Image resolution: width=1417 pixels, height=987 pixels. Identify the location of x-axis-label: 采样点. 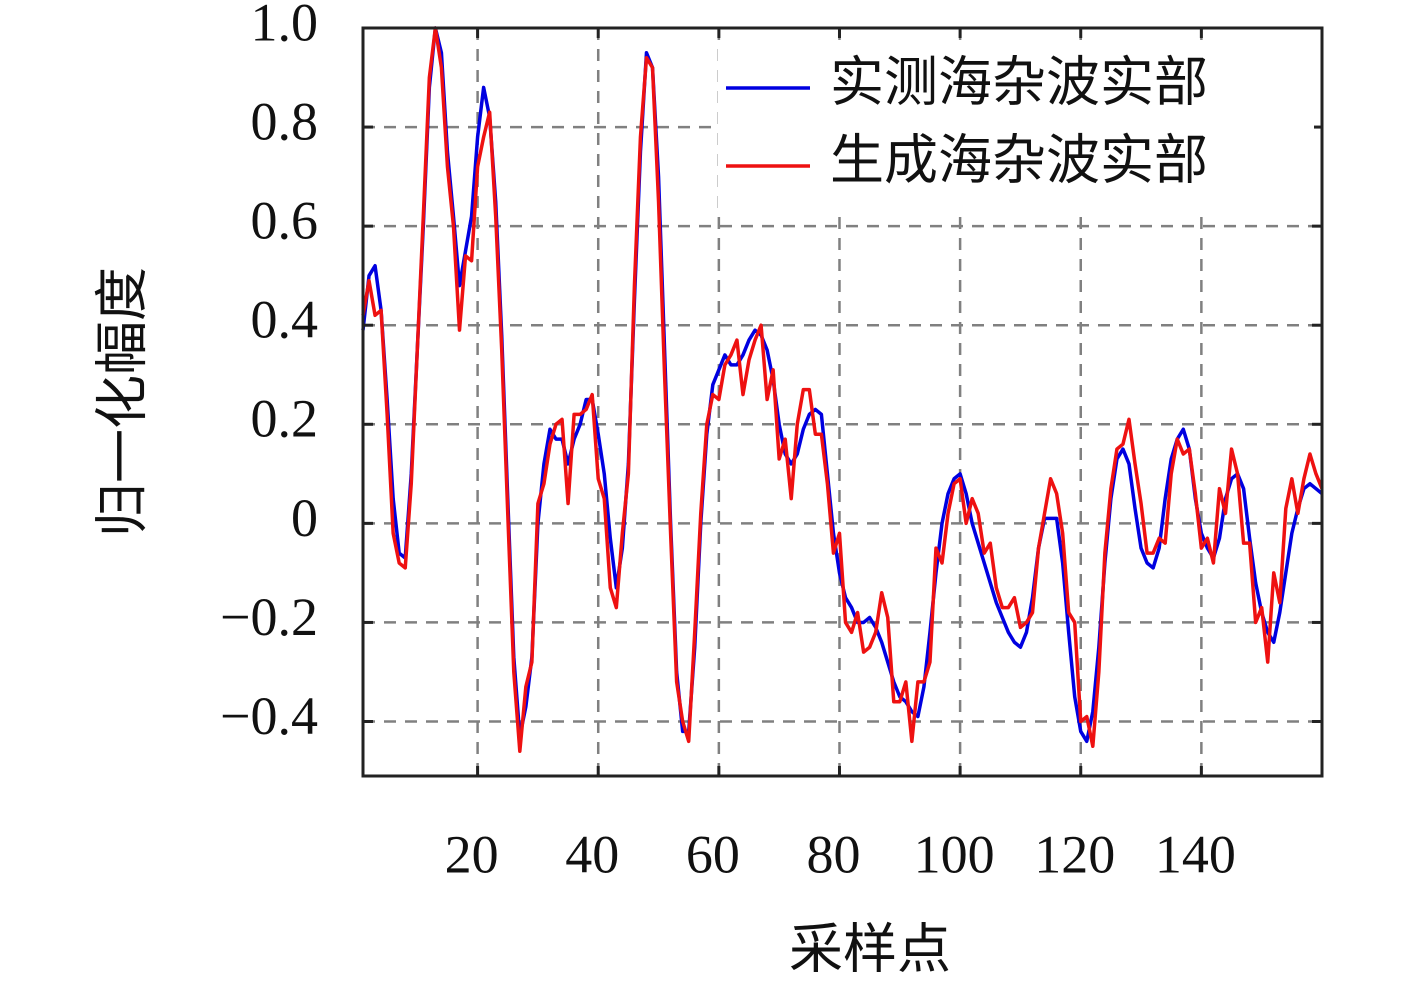
(870, 949).